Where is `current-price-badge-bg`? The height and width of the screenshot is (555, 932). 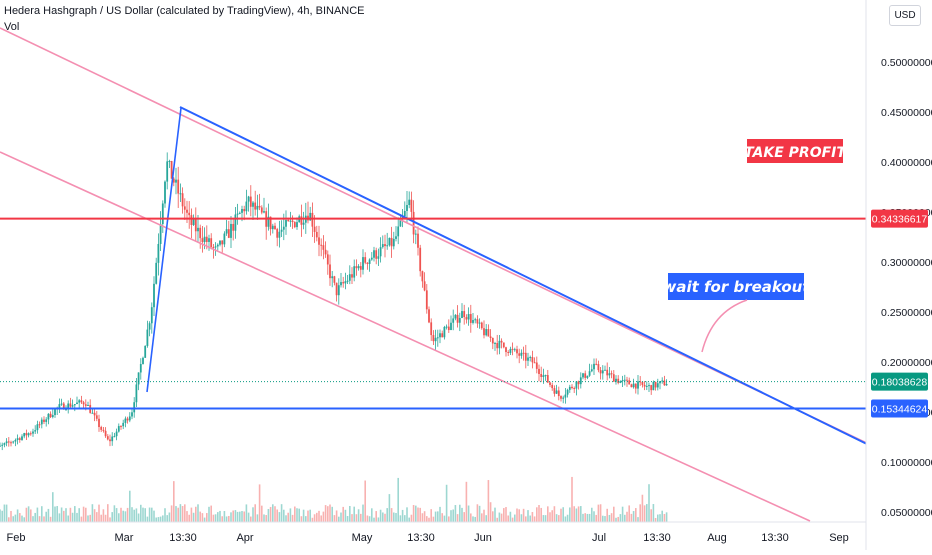 current-price-badge-bg is located at coordinates (899, 381).